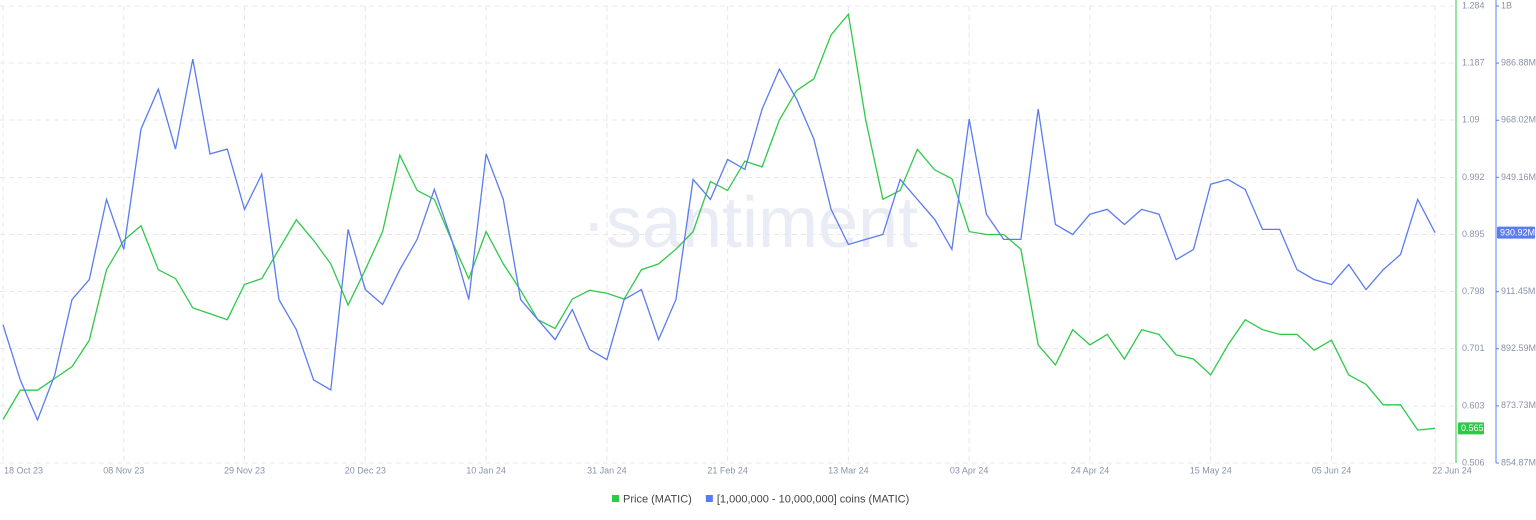 Image resolution: width=1536 pixels, height=520 pixels. I want to click on x-tick-label: 31 Jan 24, so click(607, 470).